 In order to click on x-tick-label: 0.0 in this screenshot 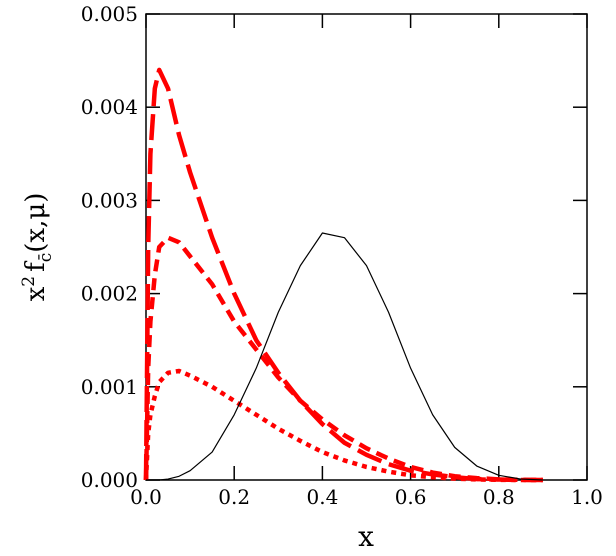, I will do `click(146, 497)`.